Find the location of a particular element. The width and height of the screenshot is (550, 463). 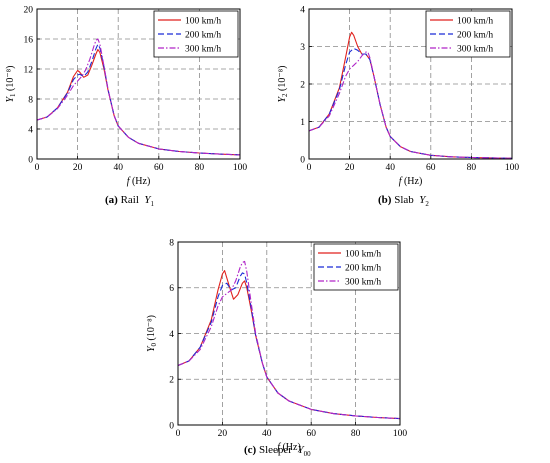

caption-sleeper: (c) Sleeper Y00 is located at coordinates (277, 451).